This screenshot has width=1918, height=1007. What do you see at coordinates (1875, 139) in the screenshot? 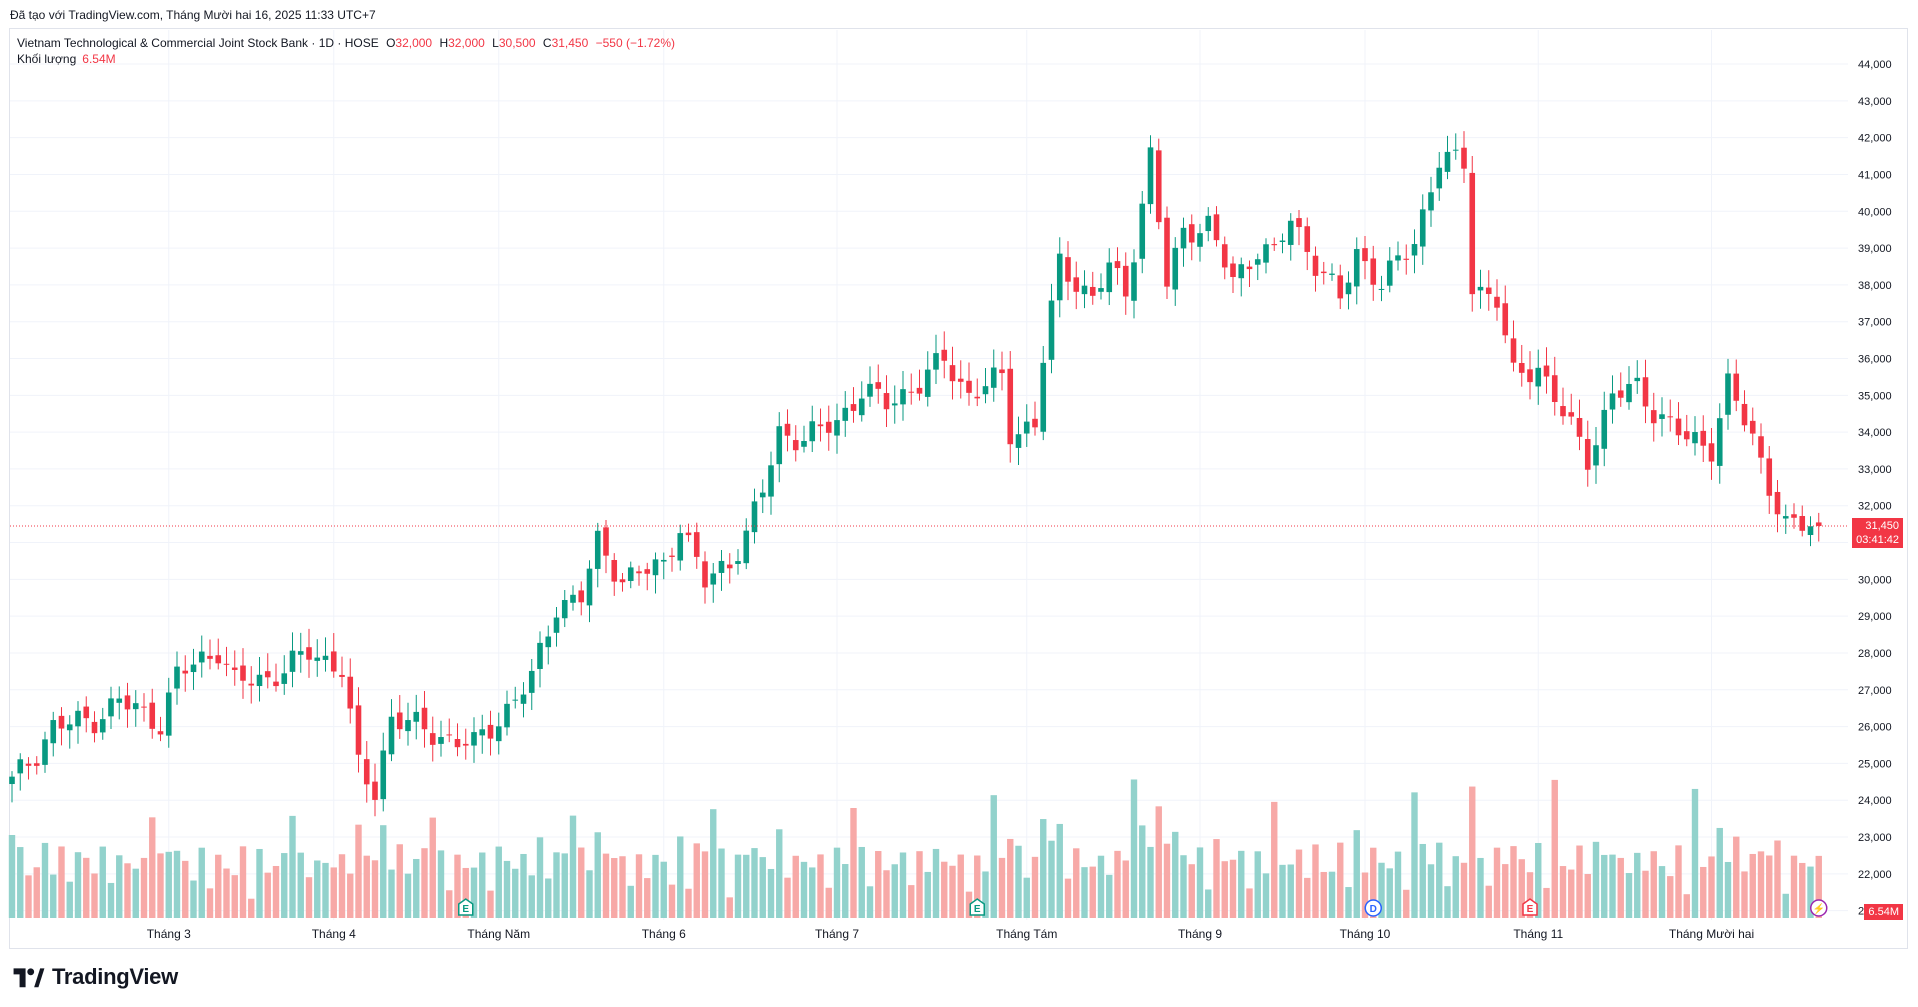
I see `price-tick-label: 42,000` at bounding box center [1875, 139].